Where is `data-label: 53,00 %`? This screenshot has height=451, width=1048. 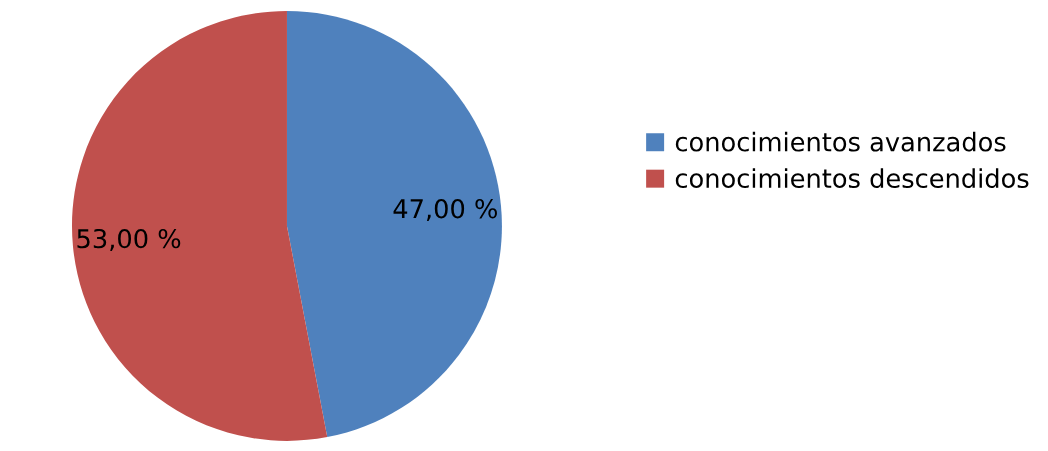
data-label: 53,00 % is located at coordinates (129, 239).